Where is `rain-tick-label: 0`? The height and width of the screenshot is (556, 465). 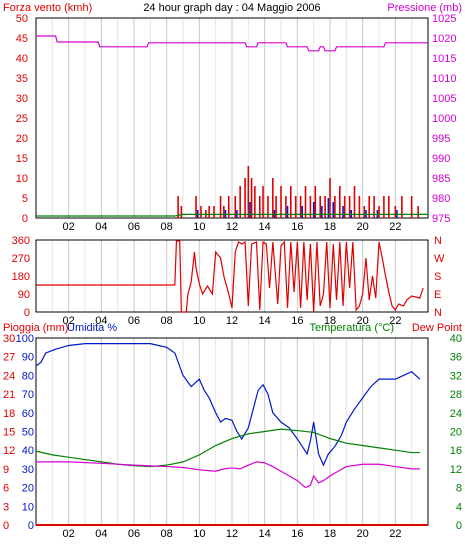 rain-tick-label: 0 is located at coordinates (6, 526).